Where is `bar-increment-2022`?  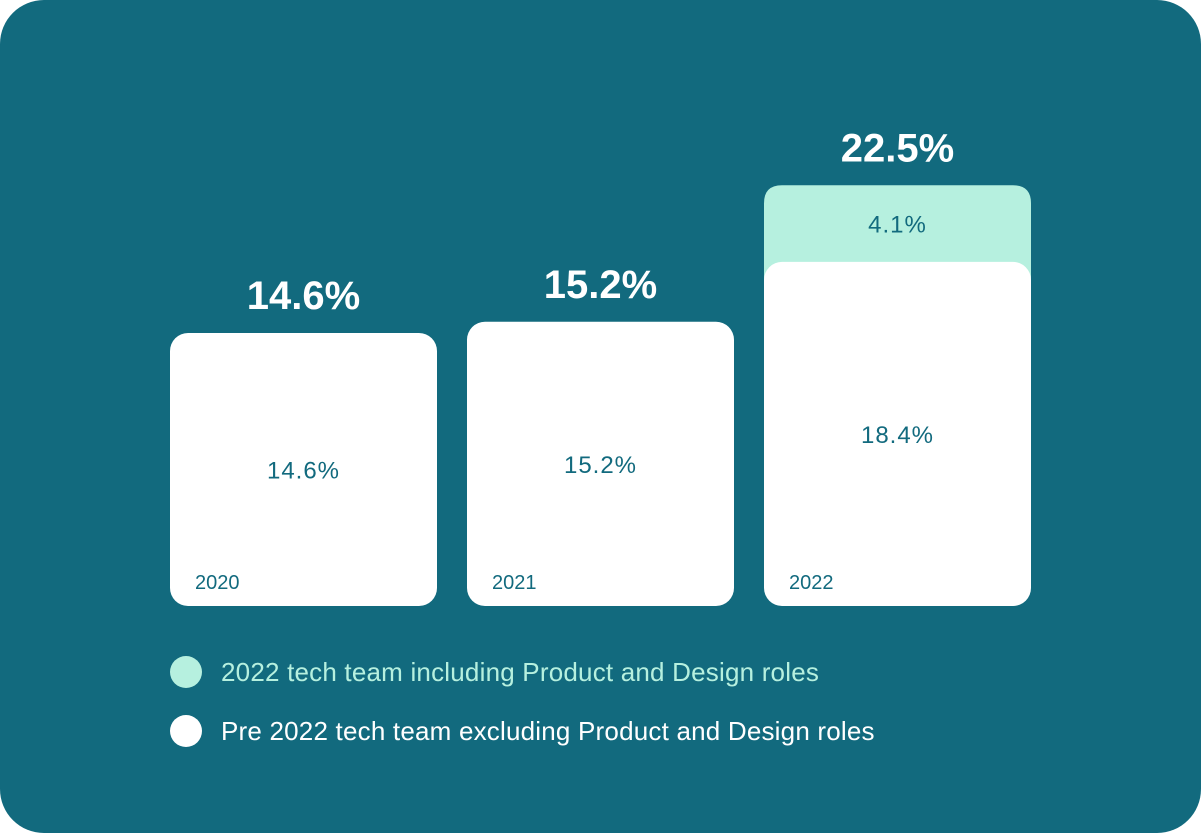
bar-increment-2022 is located at coordinates (897, 232).